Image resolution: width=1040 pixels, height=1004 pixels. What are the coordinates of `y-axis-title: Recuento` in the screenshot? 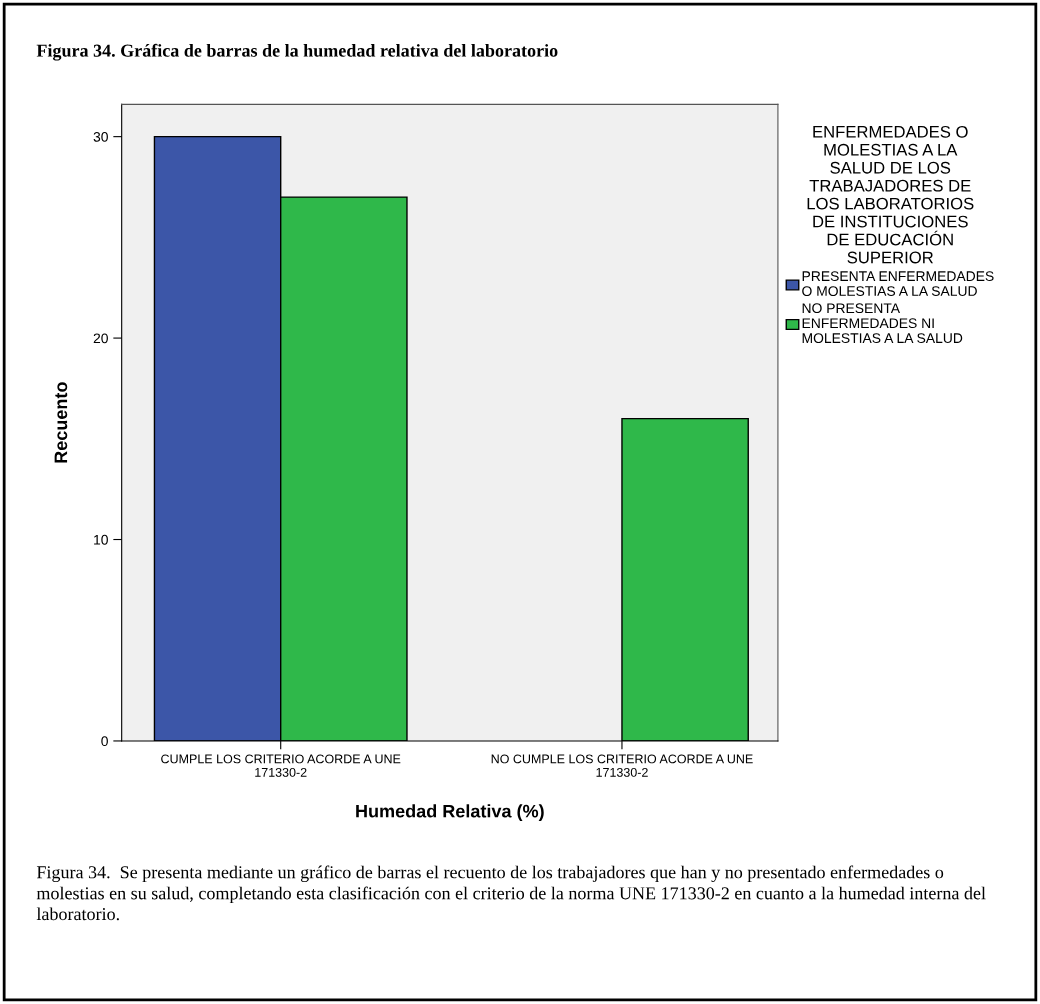 It's located at (61, 422).